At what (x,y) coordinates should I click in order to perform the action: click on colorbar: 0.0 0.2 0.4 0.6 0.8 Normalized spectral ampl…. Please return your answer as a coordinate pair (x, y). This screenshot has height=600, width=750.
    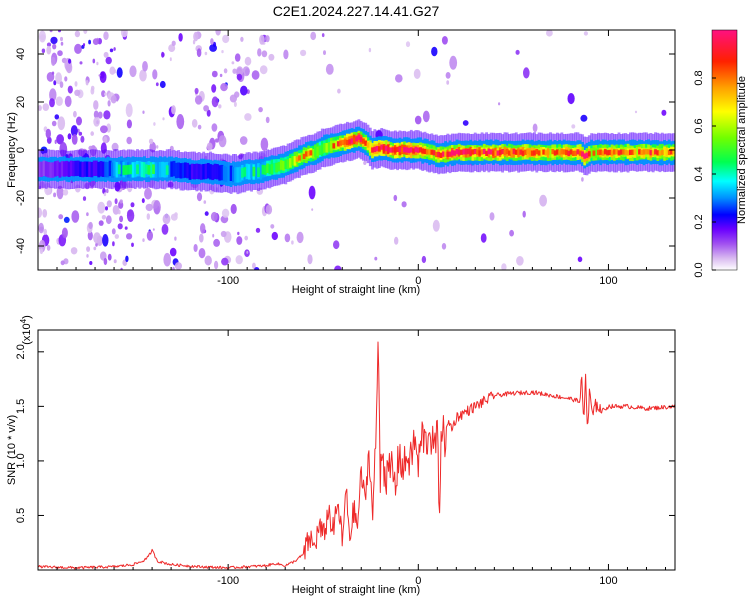
    Looking at the image, I should click on (720, 153).